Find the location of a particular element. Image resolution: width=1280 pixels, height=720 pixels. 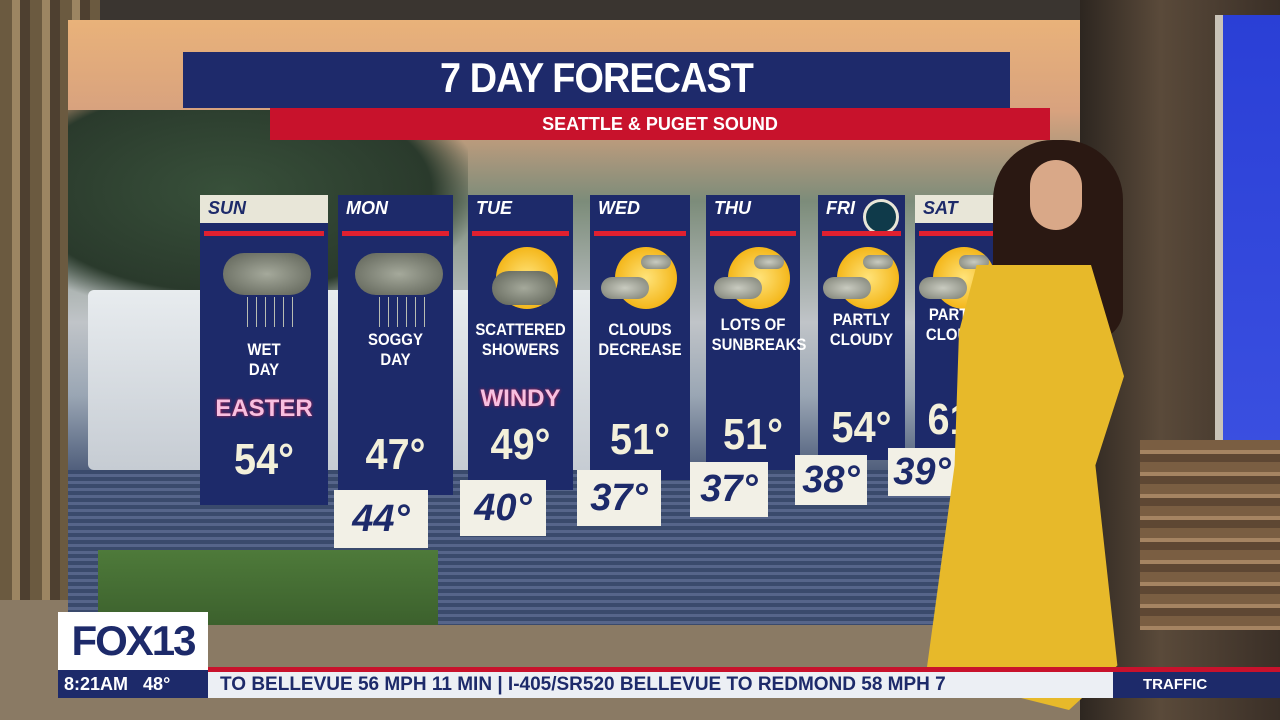

subtitle-banner is located at coordinates (660, 124).